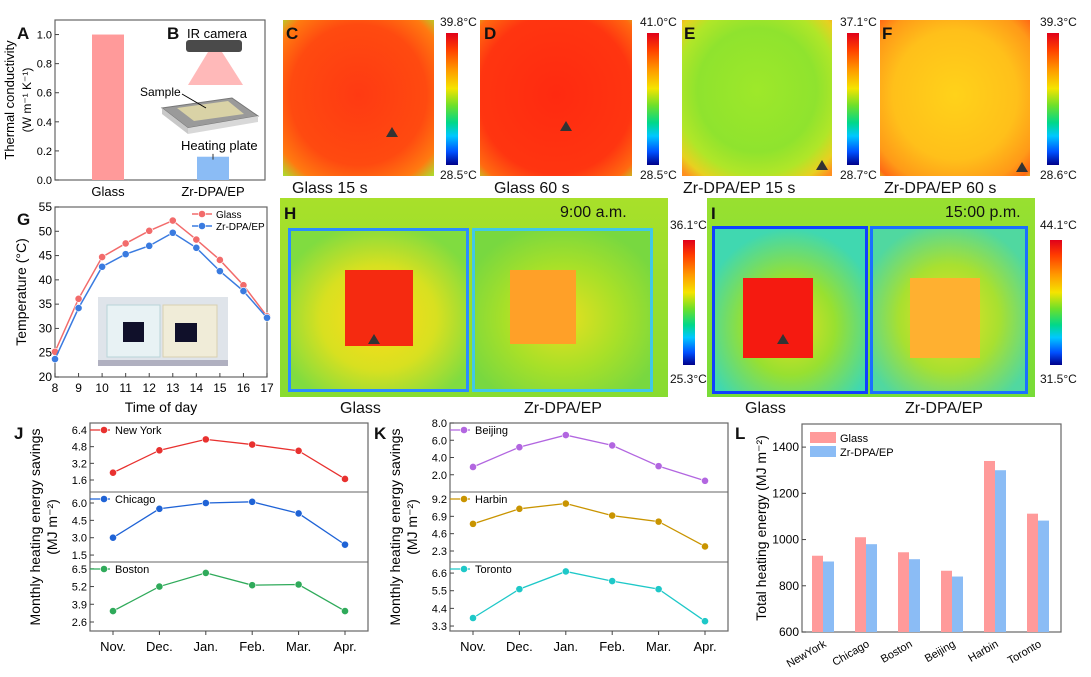  I want to click on colorbar-max-label: 39.3°C, so click(1058, 22).